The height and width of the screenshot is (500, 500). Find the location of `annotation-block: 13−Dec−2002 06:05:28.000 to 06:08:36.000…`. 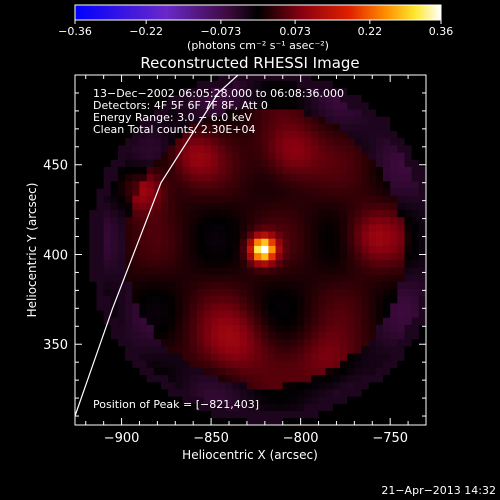

annotation-block: 13−Dec−2002 06:05:28.000 to 06:08:36.000… is located at coordinates (218, 111).